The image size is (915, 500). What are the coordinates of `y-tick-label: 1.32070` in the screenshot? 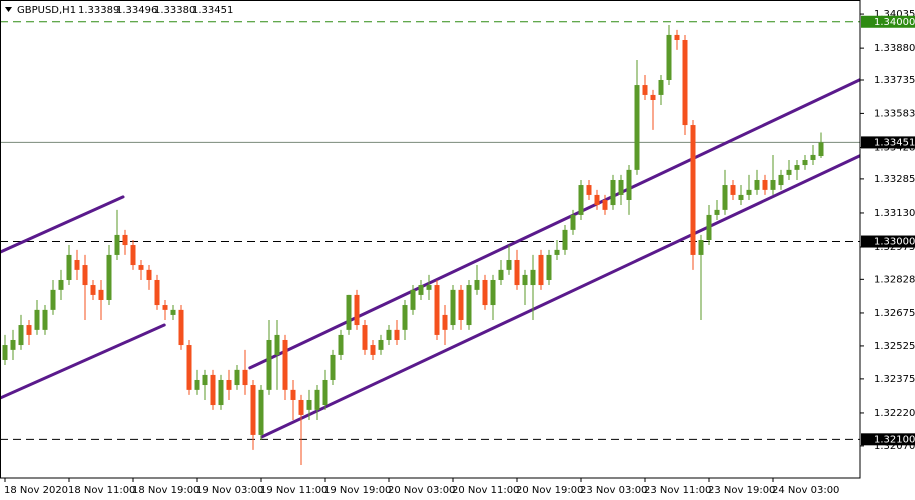 It's located at (894, 446).